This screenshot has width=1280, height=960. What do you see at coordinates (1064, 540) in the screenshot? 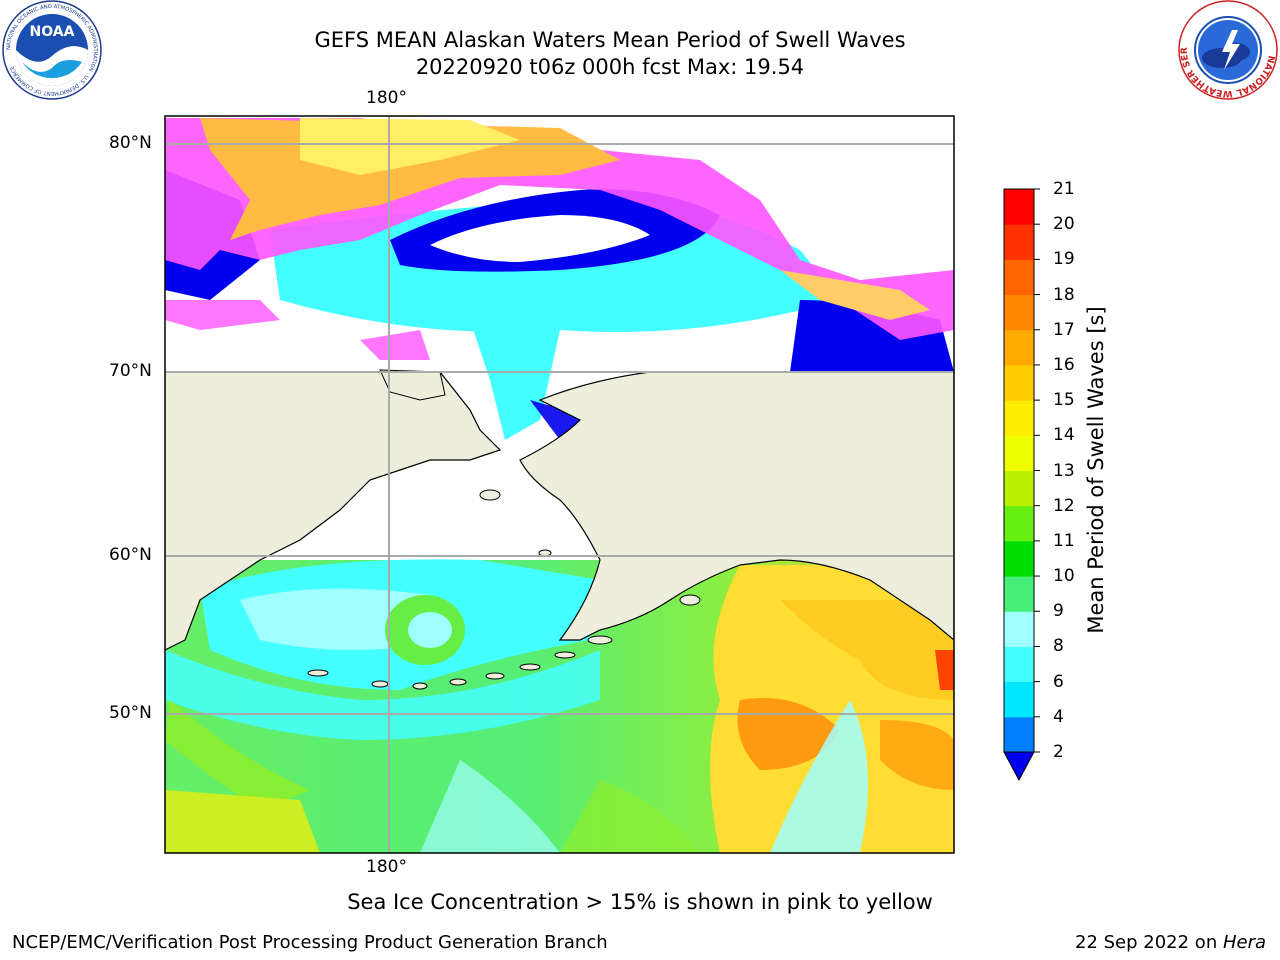
I see `colorbar-tick-label: 11` at bounding box center [1064, 540].